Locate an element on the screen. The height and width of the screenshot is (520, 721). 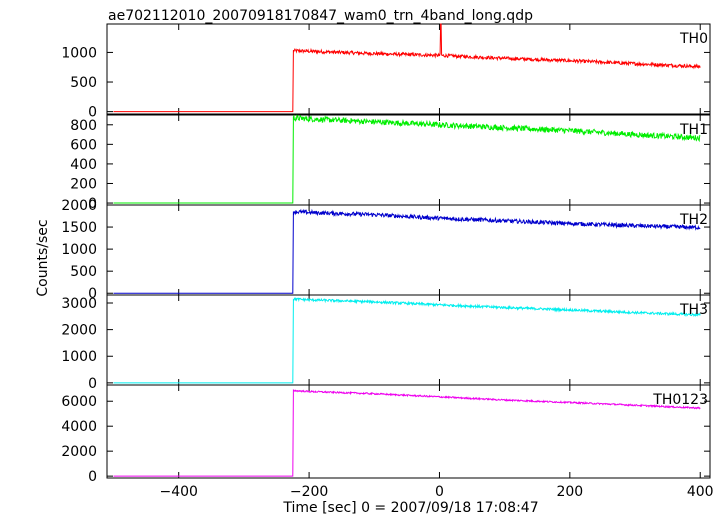
panel-label-TH3: TH3 is located at coordinates (693, 310).